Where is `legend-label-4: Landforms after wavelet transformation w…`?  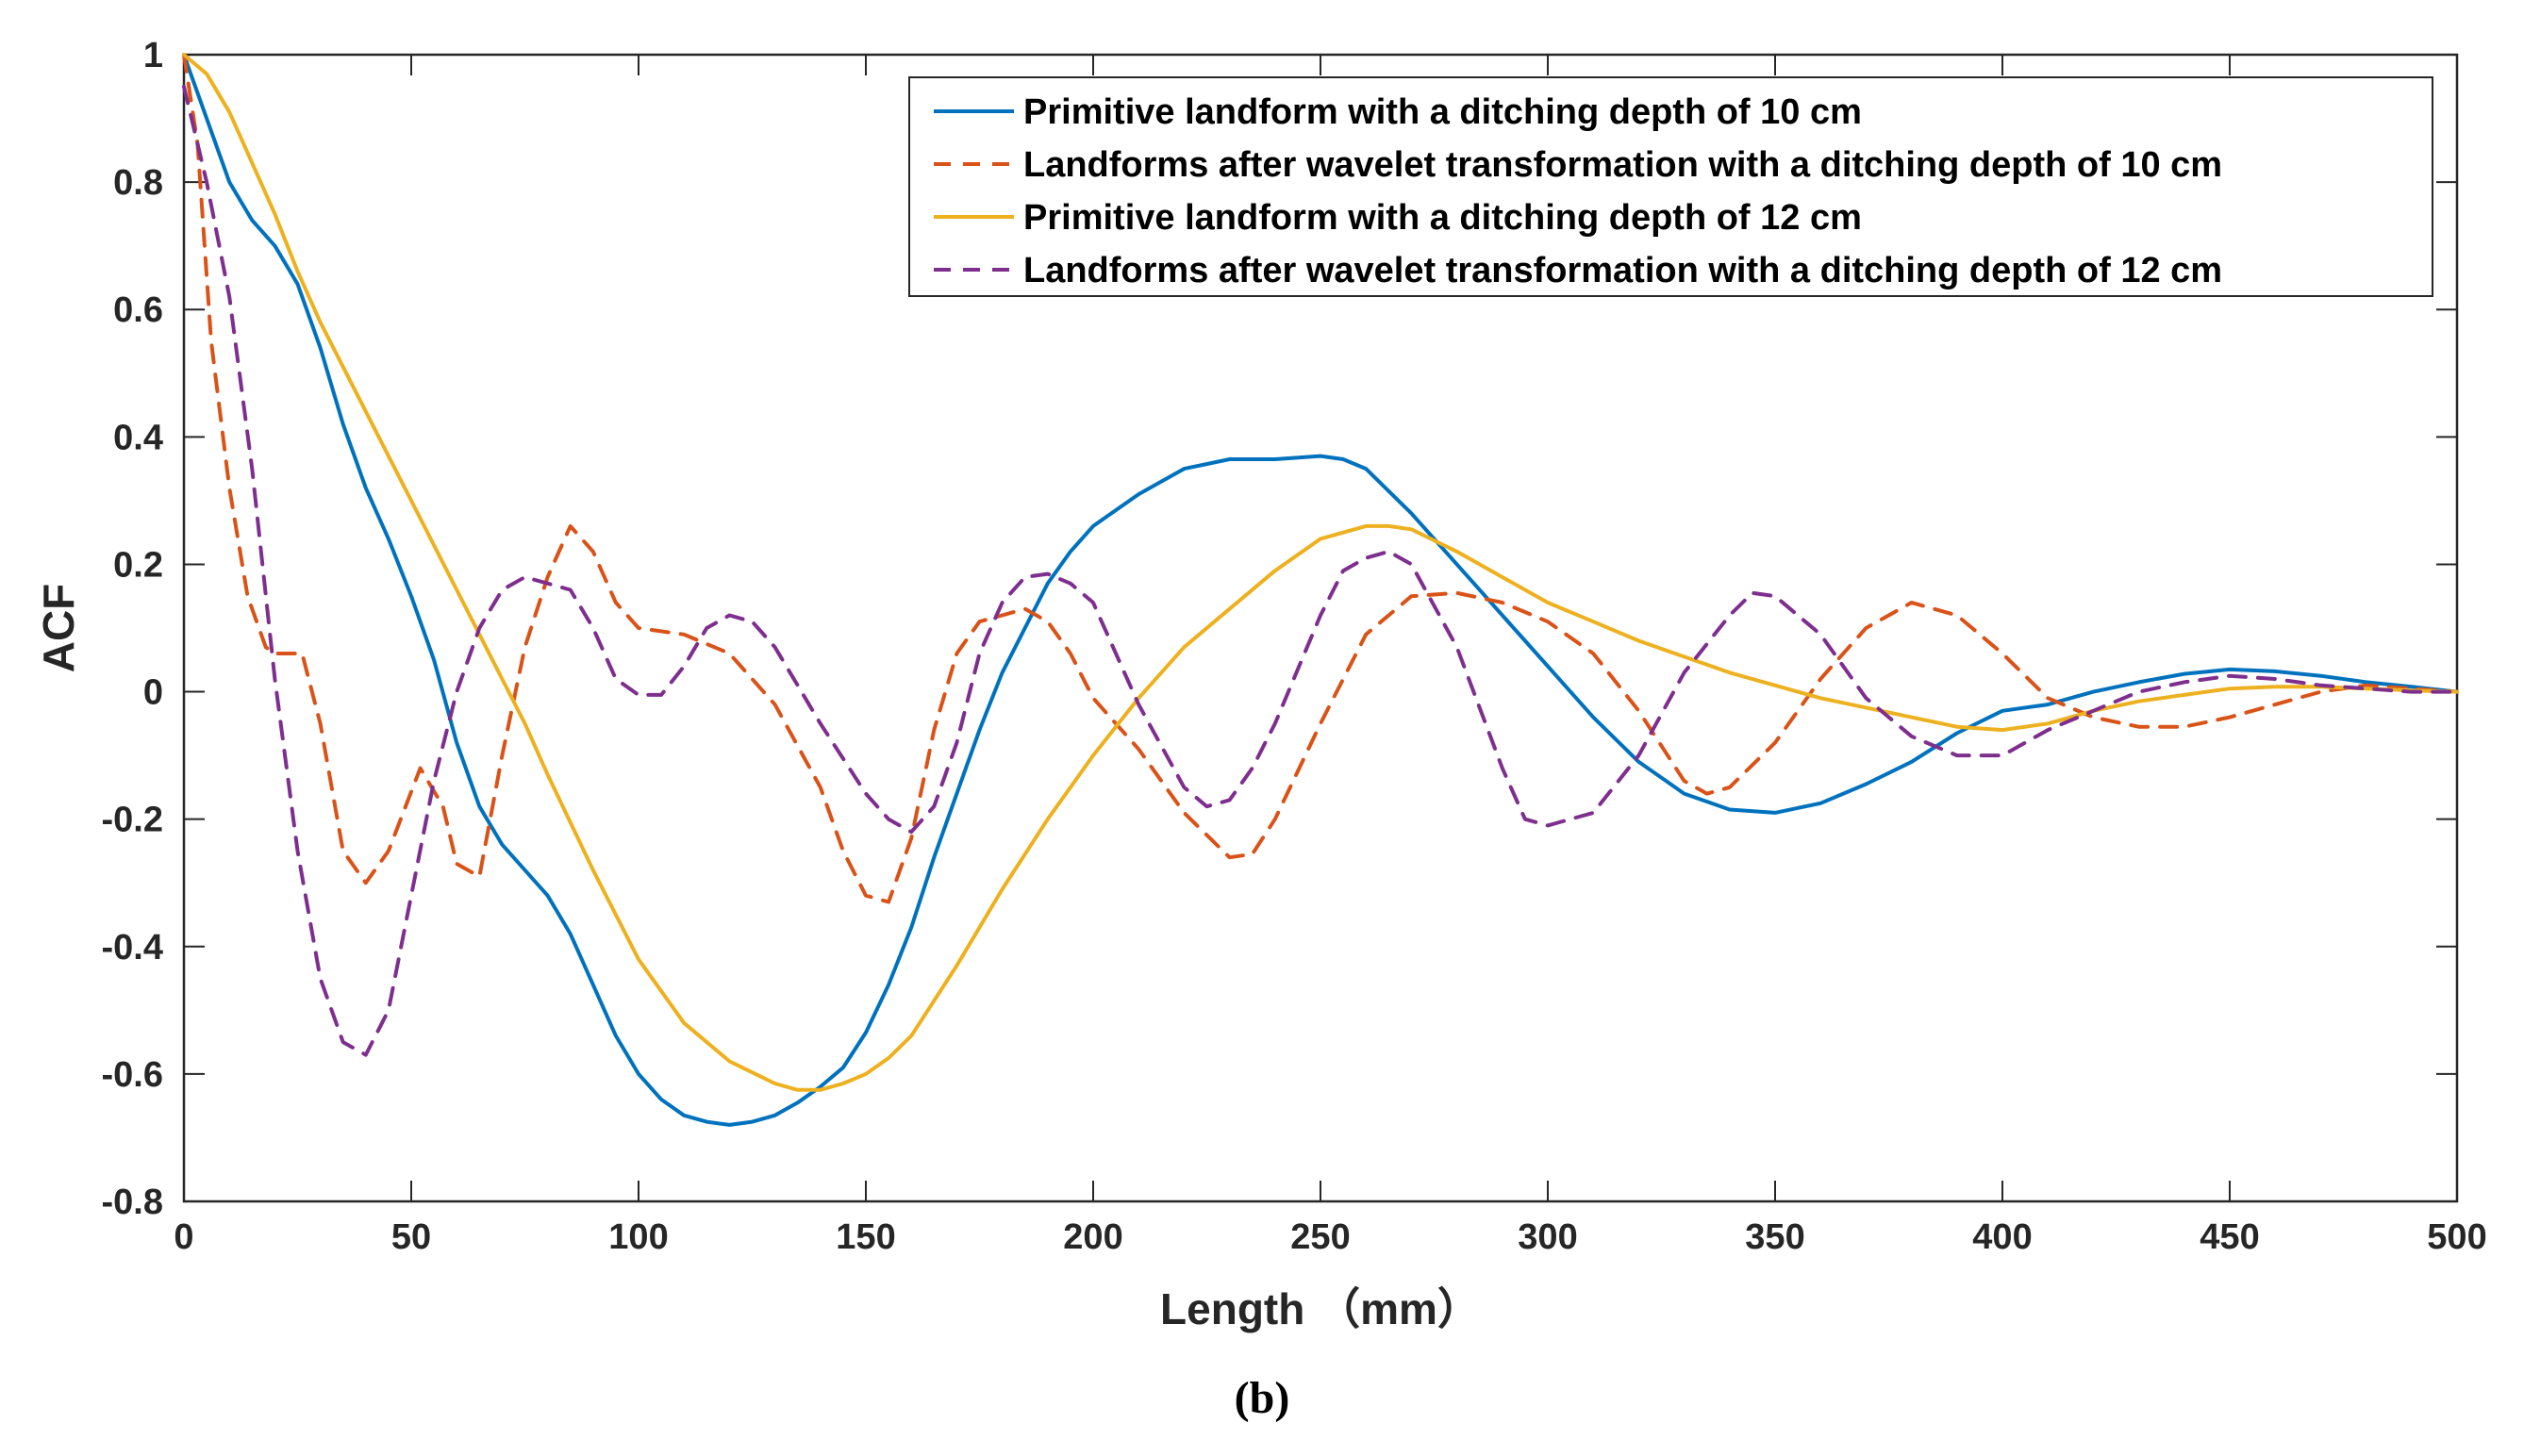
legend-label-4: Landforms after wavelet transformation w… is located at coordinates (1623, 270).